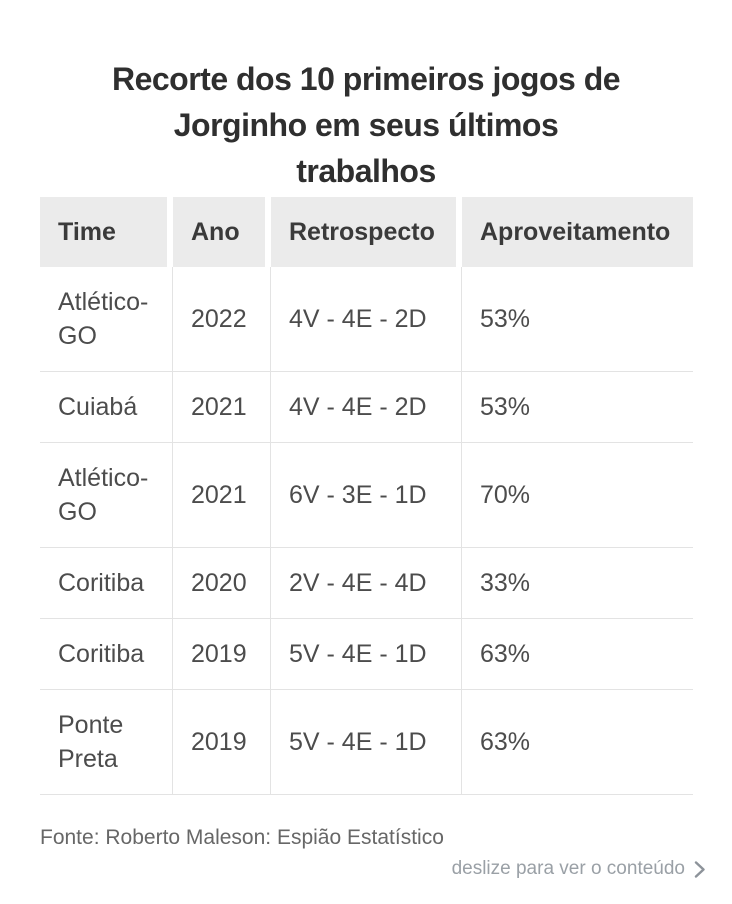 The width and height of the screenshot is (732, 904). What do you see at coordinates (358, 583) in the screenshot?
I see `cell-retrospecto-value: 2V - 4E - 4D` at bounding box center [358, 583].